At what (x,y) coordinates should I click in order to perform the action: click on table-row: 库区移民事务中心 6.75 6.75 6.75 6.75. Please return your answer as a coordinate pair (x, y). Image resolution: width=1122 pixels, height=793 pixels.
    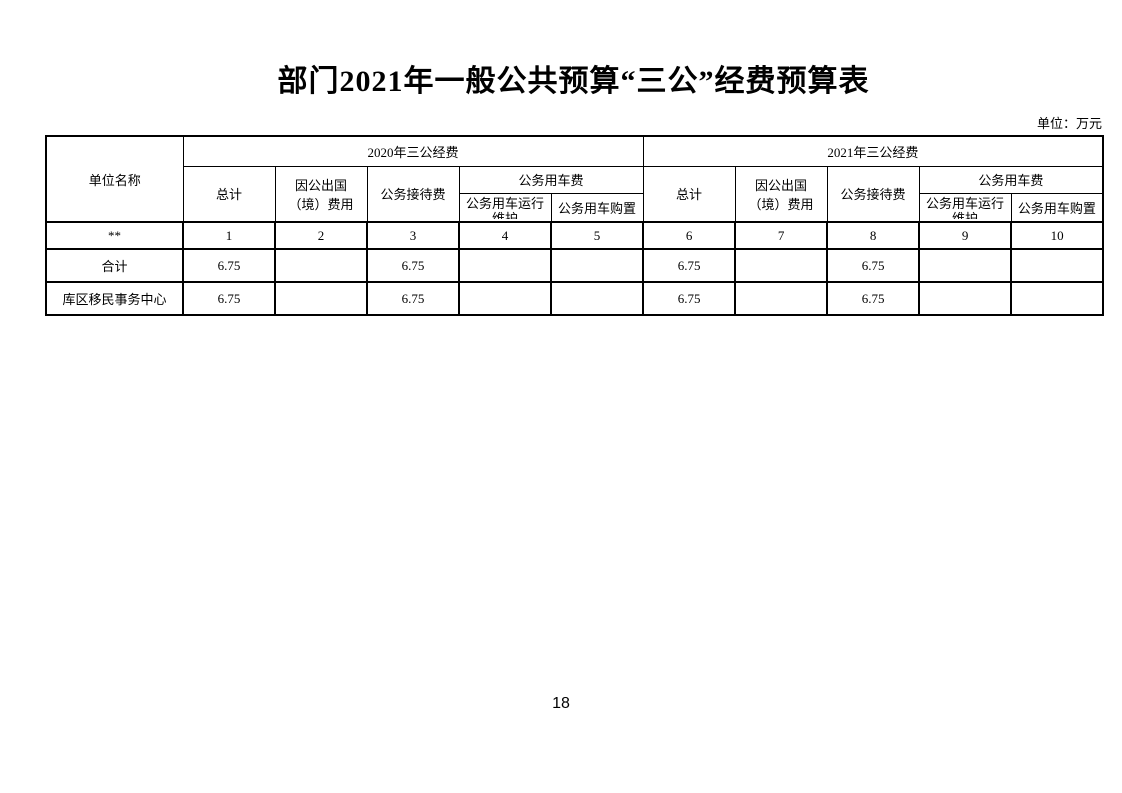
    Looking at the image, I should click on (575, 298).